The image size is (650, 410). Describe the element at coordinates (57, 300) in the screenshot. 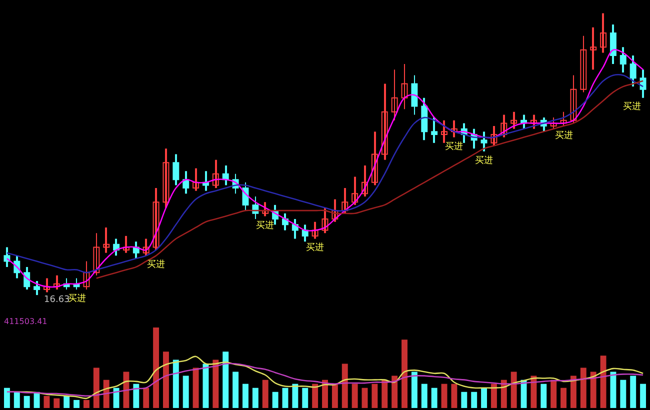

I see `annotation: 16.63` at that location.